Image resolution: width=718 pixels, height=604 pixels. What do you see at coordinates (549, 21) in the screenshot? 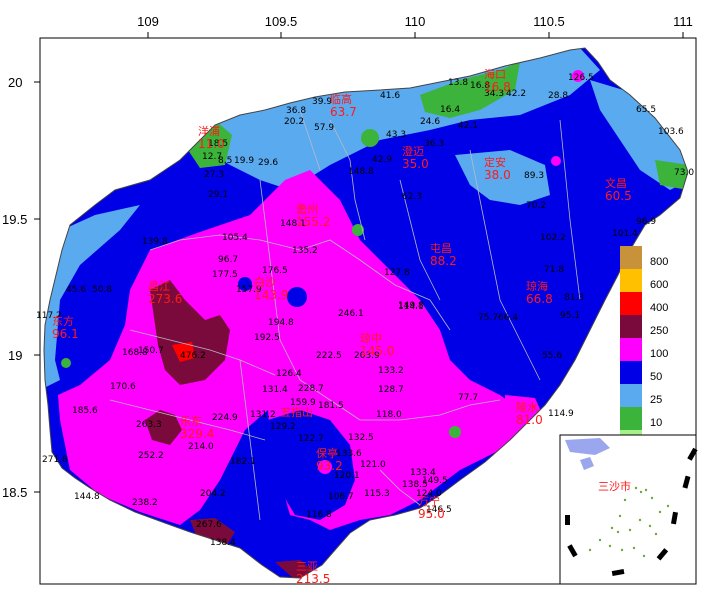
I see `lon-tick-label: 110.5` at bounding box center [549, 21].